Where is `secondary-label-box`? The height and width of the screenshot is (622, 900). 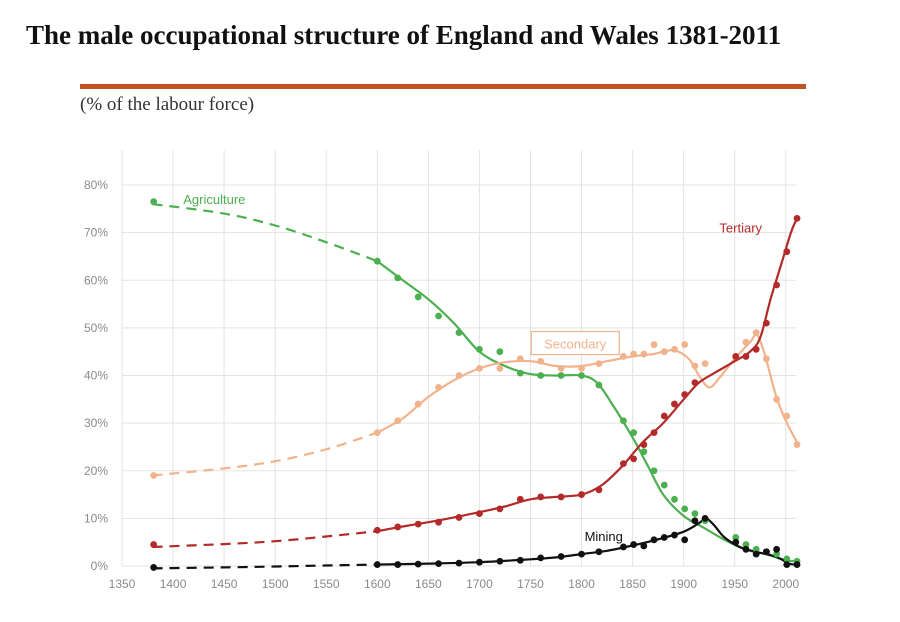
secondary-label-box is located at coordinates (575, 343).